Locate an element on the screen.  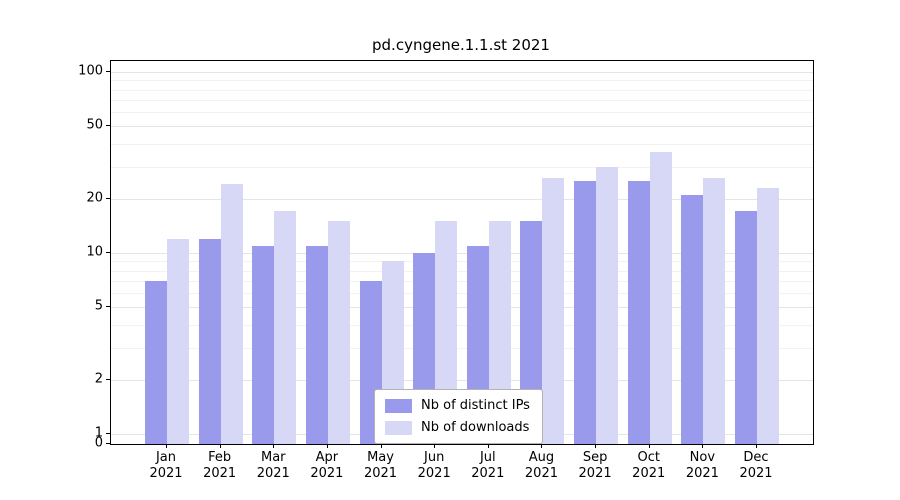
x-tick-label: Sep 2021 is located at coordinates (595, 466).